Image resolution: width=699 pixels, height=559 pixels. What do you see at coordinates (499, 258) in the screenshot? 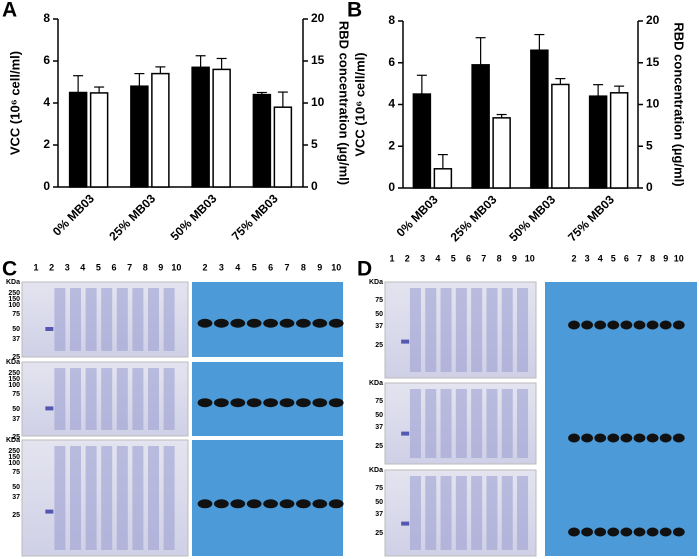
I see `lane-label: 8` at bounding box center [499, 258].